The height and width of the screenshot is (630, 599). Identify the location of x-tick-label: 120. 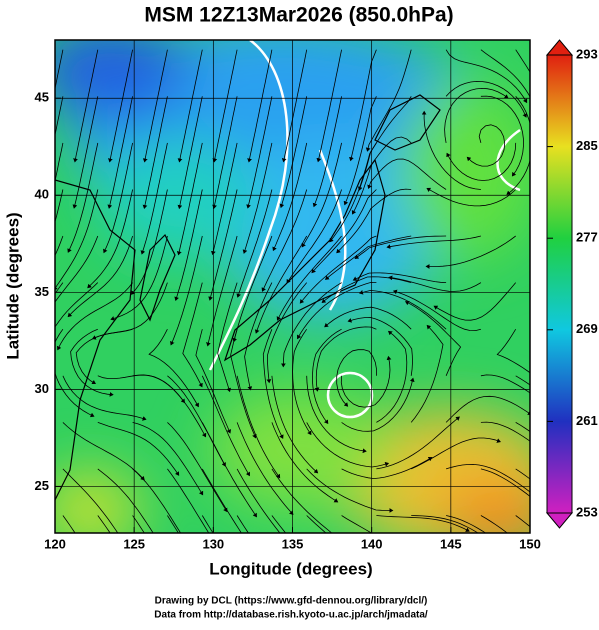
(55, 543).